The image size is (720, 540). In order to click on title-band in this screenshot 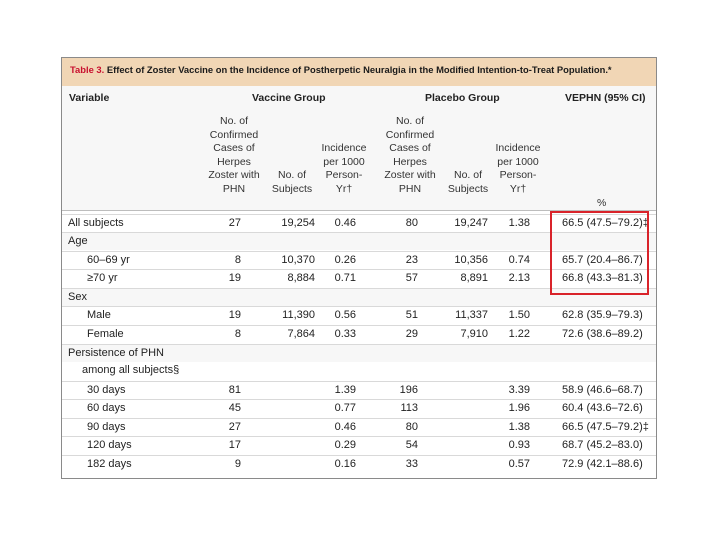, I will do `click(359, 72)`.